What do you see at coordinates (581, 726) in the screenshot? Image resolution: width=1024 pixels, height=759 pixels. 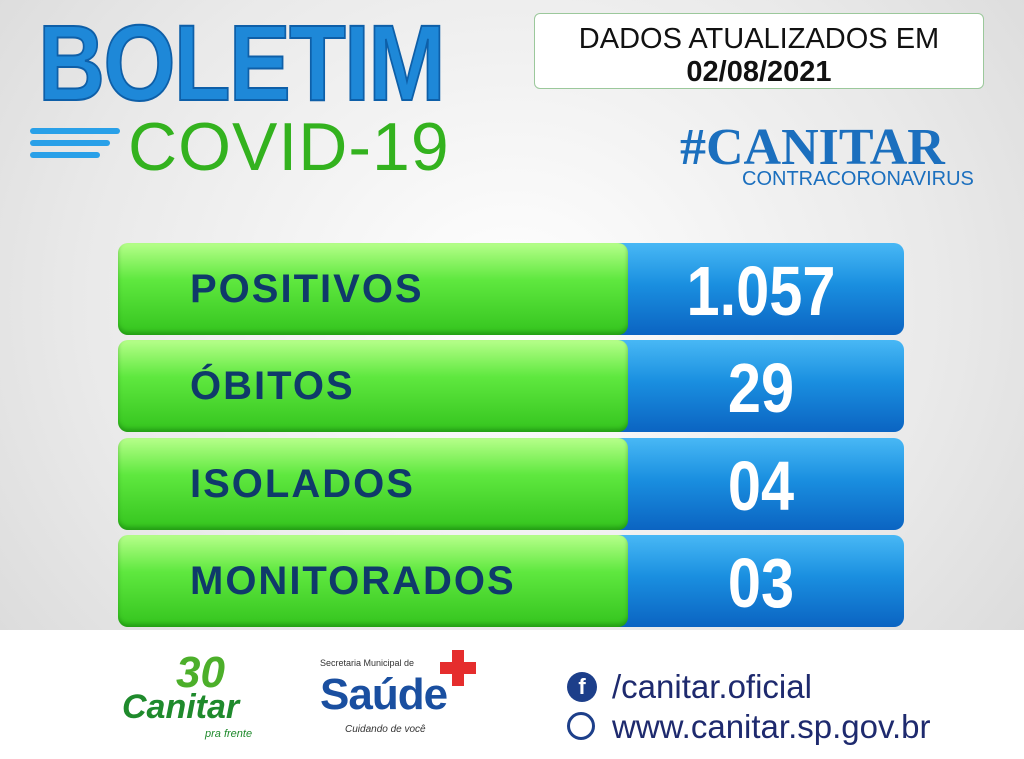 I see `web-icon` at bounding box center [581, 726].